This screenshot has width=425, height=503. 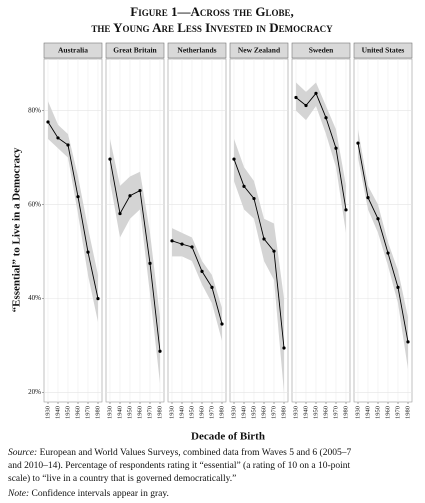 I want to click on panel-title: Great Britain, so click(x=135, y=50).